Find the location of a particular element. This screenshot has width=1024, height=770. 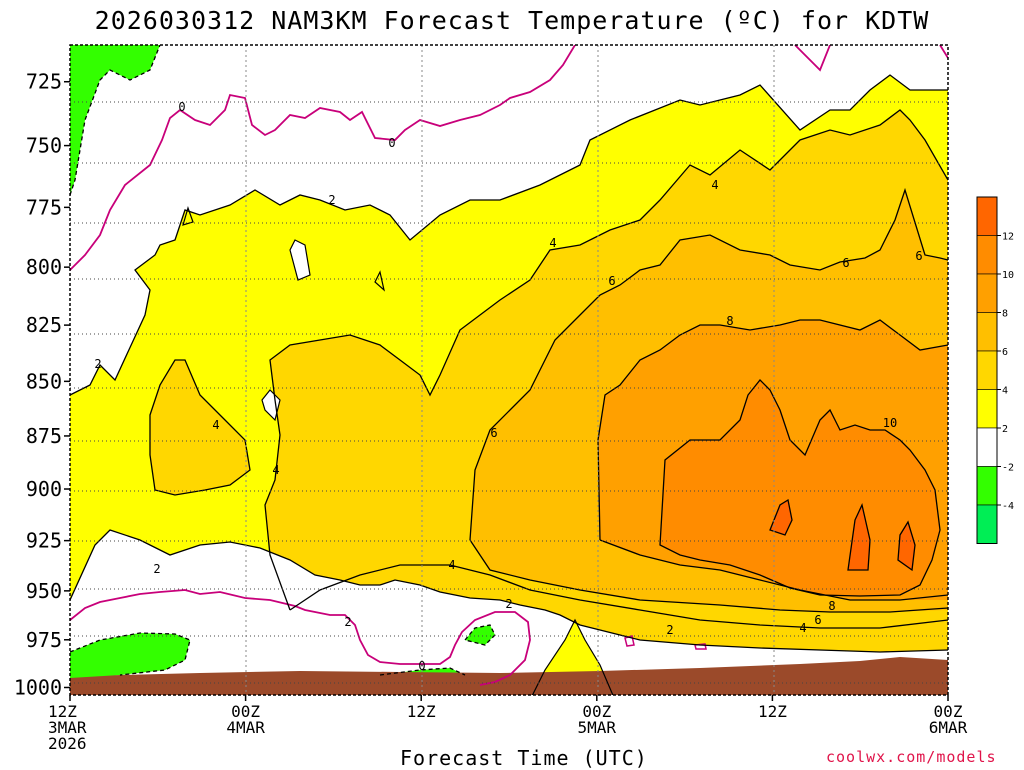

band-12-plus-c is located at coordinates (906, 546).